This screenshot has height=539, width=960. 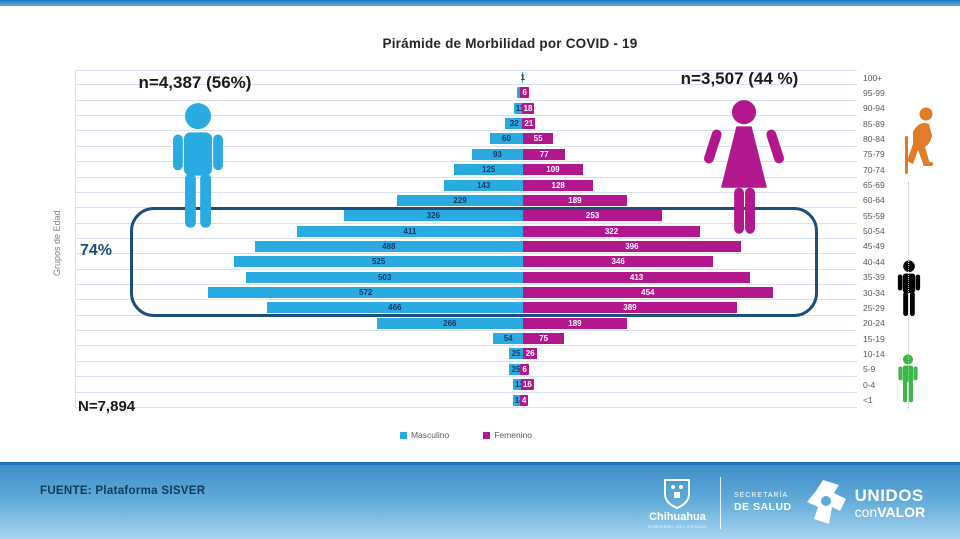 I want to click on bar-value: 389, so click(x=630, y=308).